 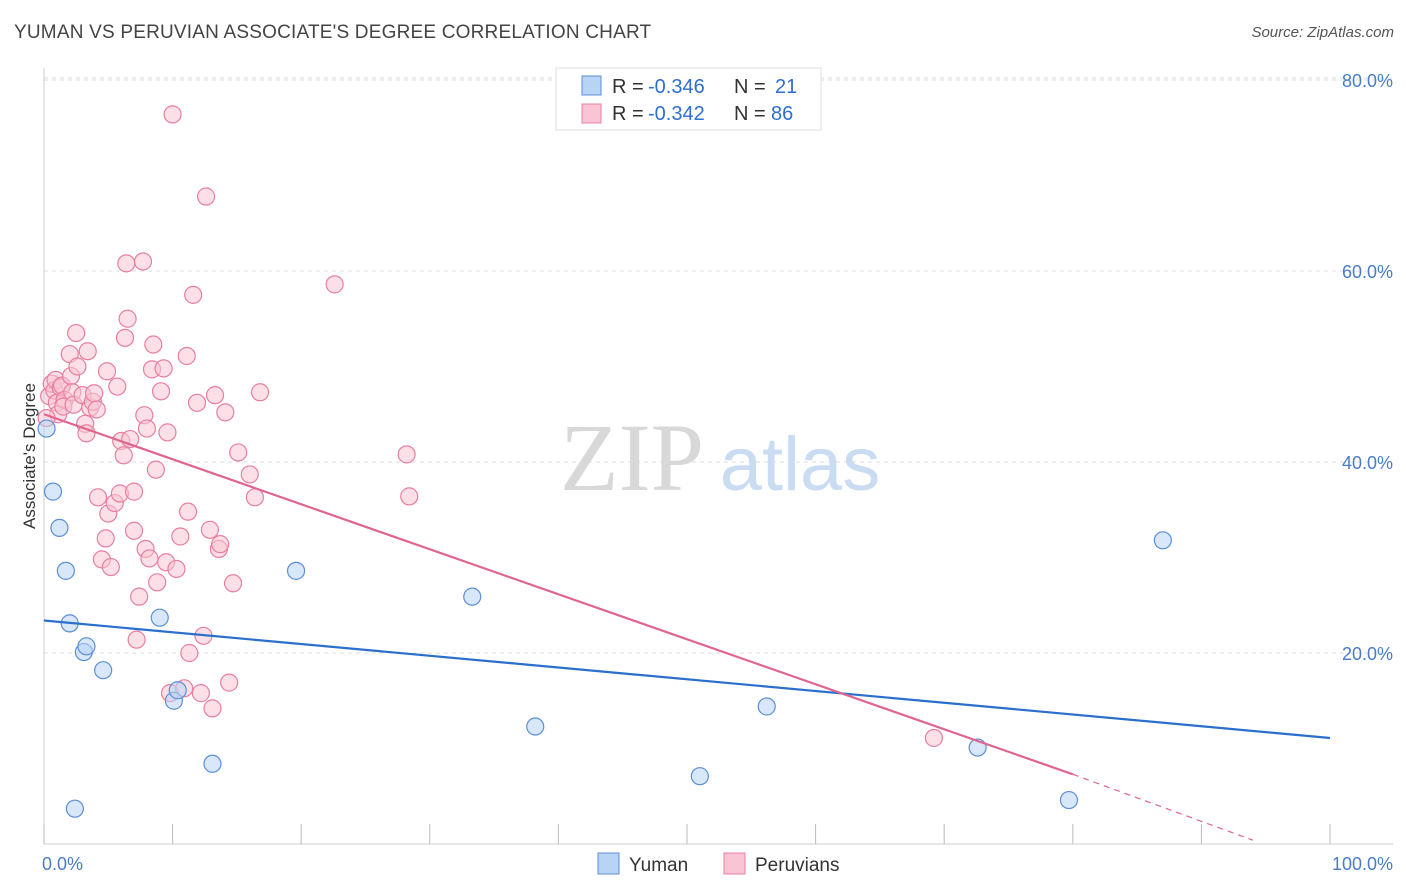 What do you see at coordinates (676, 114) in the screenshot?
I see `peruvians-r-value: -0.342` at bounding box center [676, 114].